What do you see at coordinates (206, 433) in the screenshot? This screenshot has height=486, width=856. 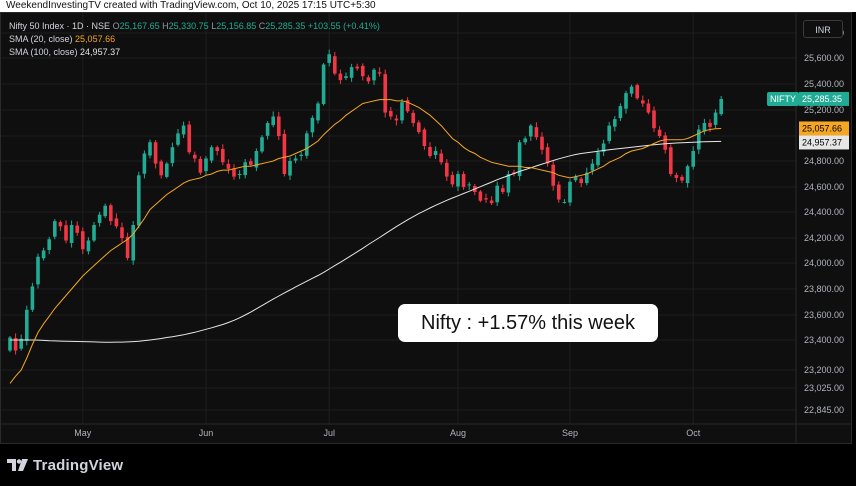 I see `time-tick-label: Jun` at bounding box center [206, 433].